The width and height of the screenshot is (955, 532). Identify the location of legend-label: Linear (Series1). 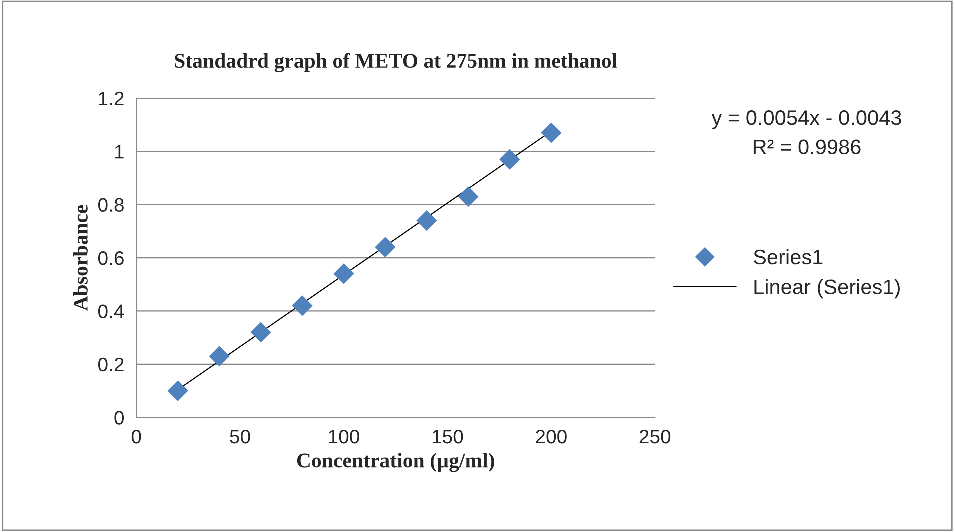
(827, 289).